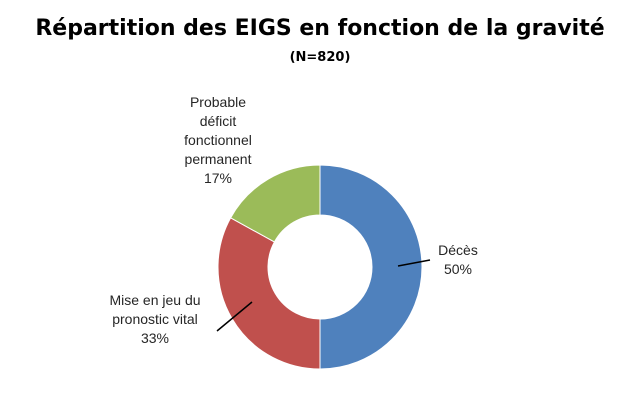 This screenshot has height=406, width=640. Describe the element at coordinates (320, 57) in the screenshot. I see `chart-subtitle: (N=820)` at that location.